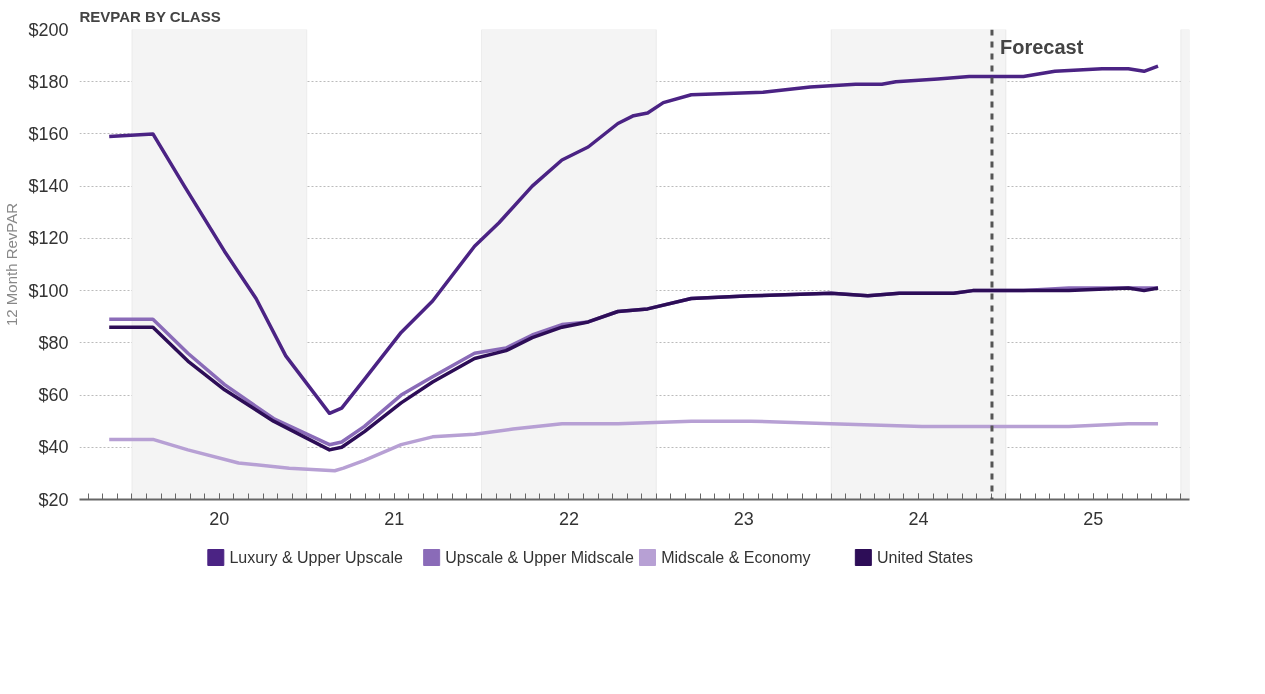 The image size is (1265, 694). What do you see at coordinates (394, 518) in the screenshot?
I see `x-tick-label: 21` at bounding box center [394, 518].